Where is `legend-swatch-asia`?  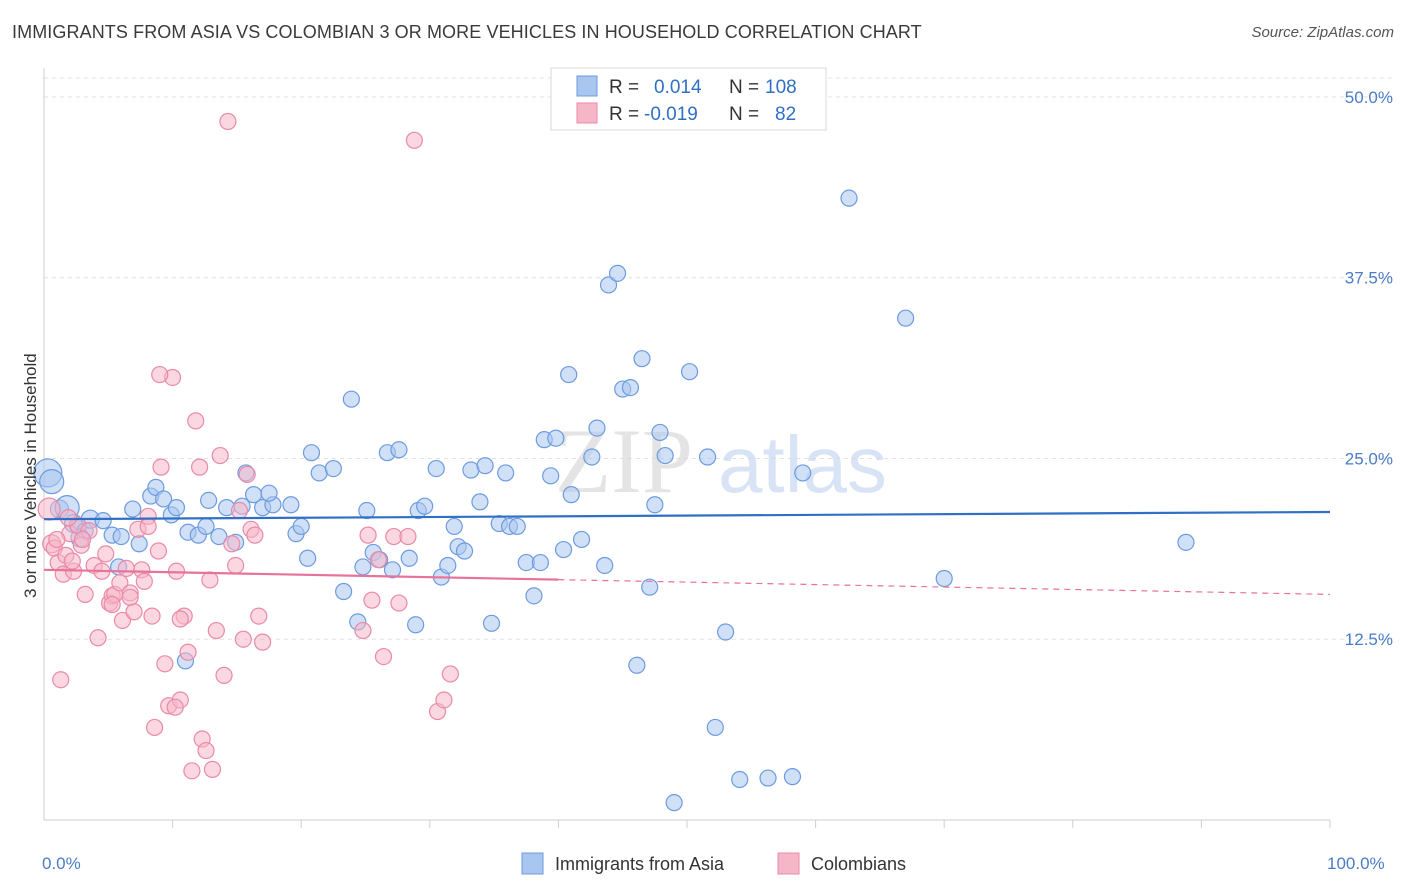 legend-swatch-asia is located at coordinates (587, 86).